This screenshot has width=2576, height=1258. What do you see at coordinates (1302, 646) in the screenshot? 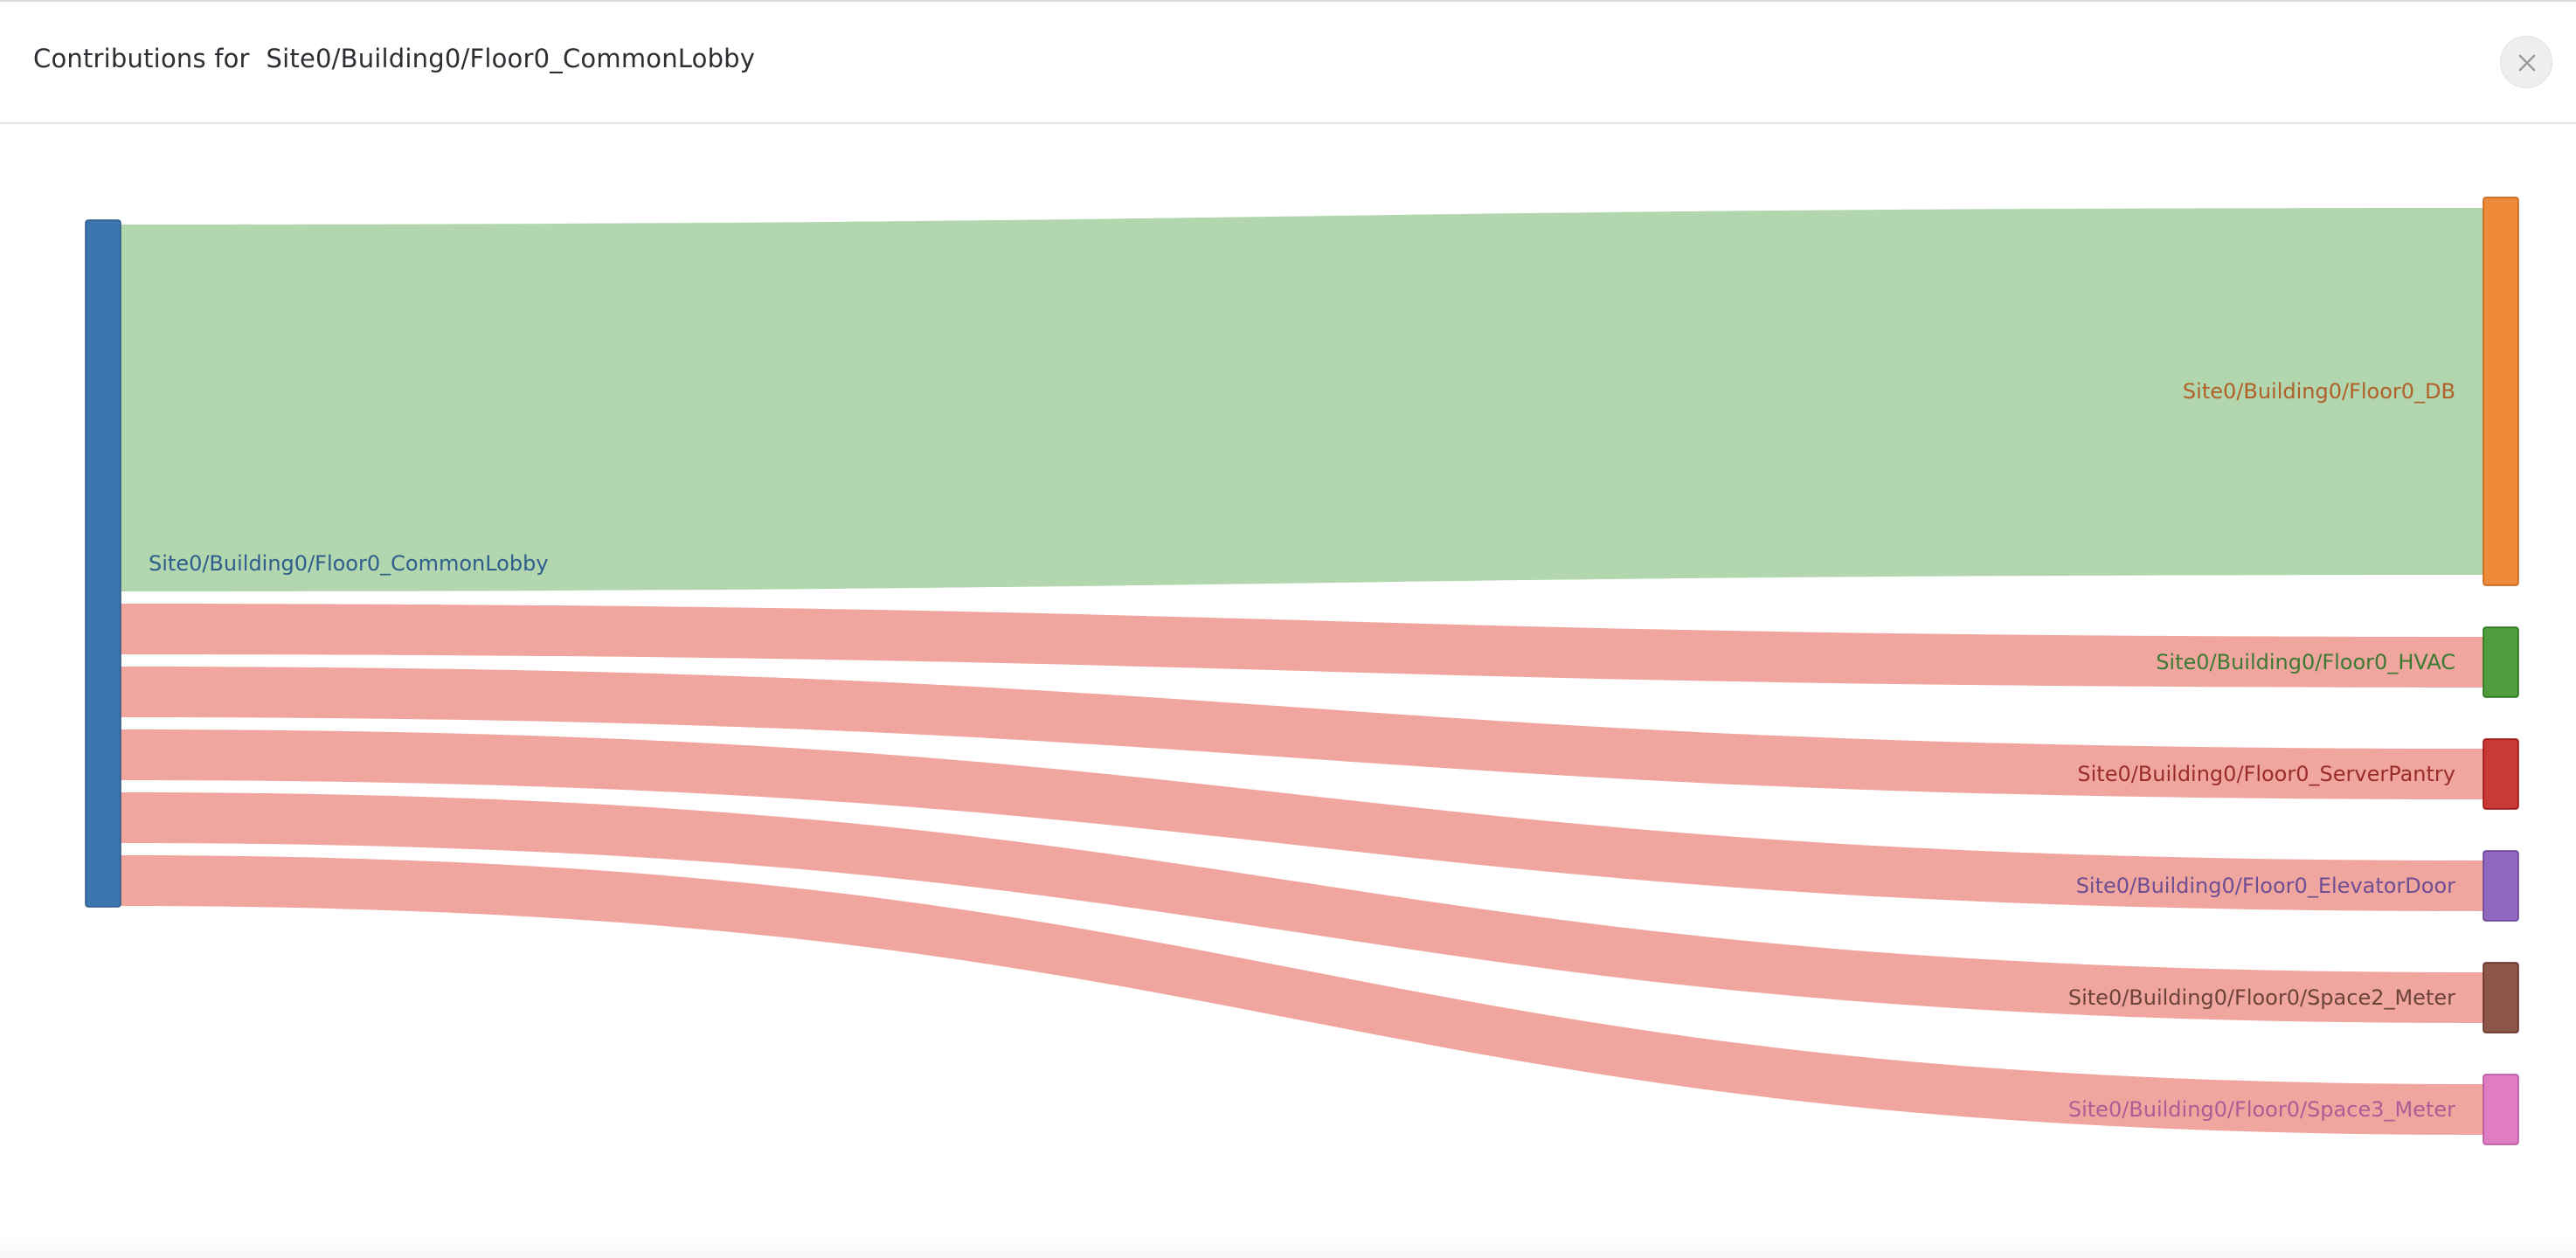
I see `link-src-hvac` at bounding box center [1302, 646].